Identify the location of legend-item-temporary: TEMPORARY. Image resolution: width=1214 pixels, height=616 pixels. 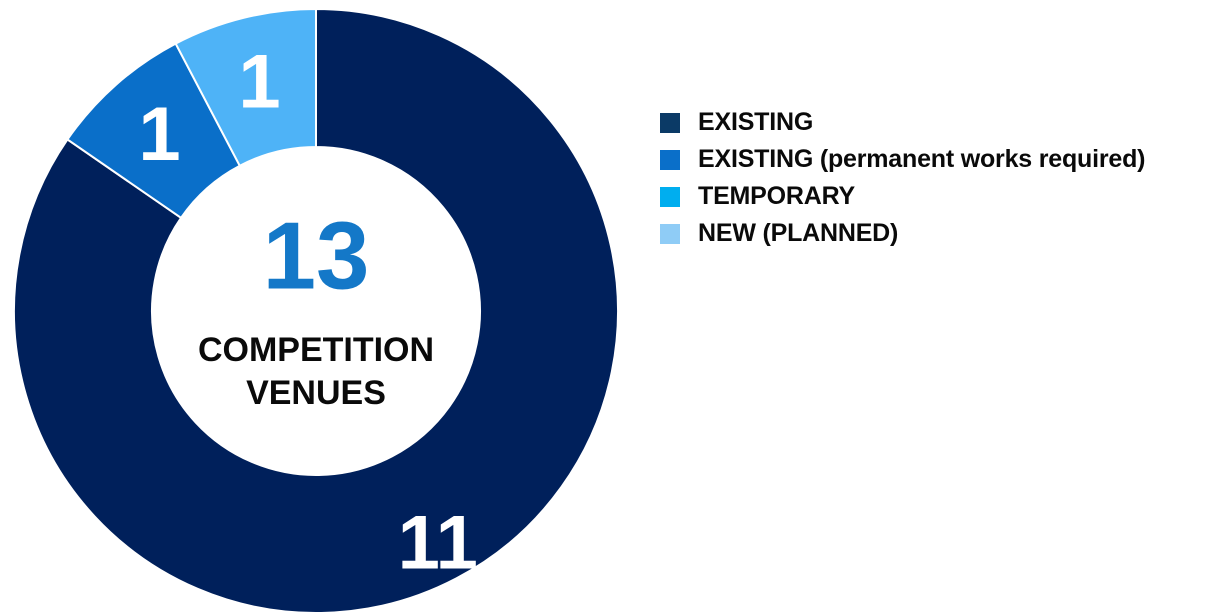
(902, 196).